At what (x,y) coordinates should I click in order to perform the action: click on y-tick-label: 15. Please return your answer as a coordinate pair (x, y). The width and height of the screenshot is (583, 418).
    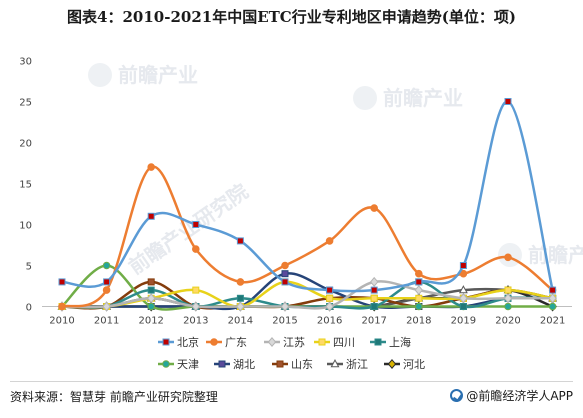
    Looking at the image, I should click on (25, 185).